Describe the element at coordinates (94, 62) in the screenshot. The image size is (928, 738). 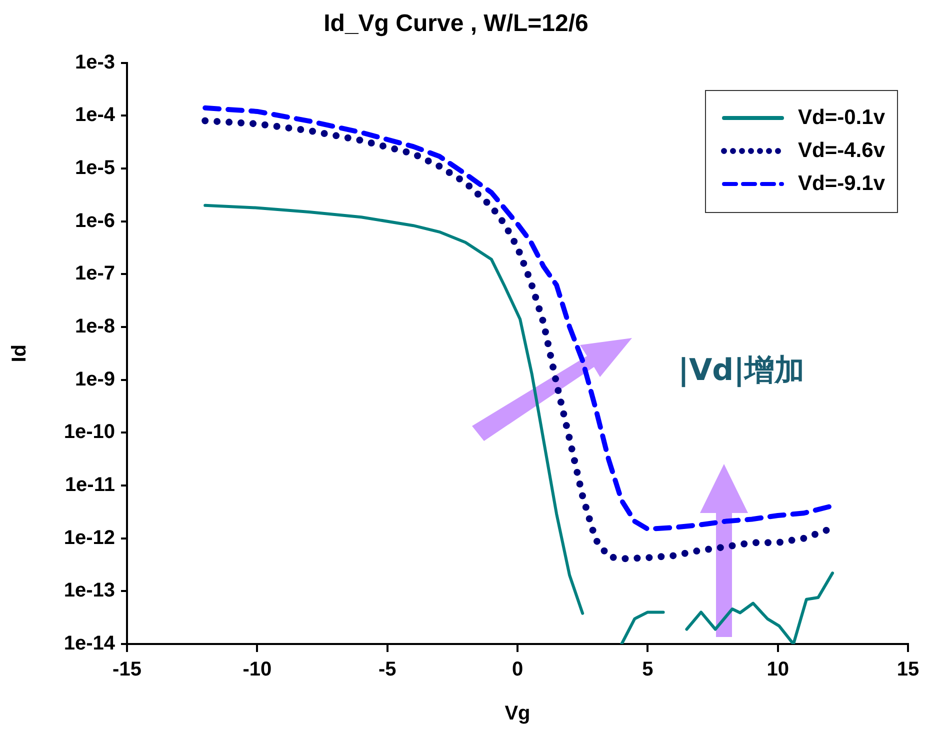
I see `y-tick-label: 1e-3` at that location.